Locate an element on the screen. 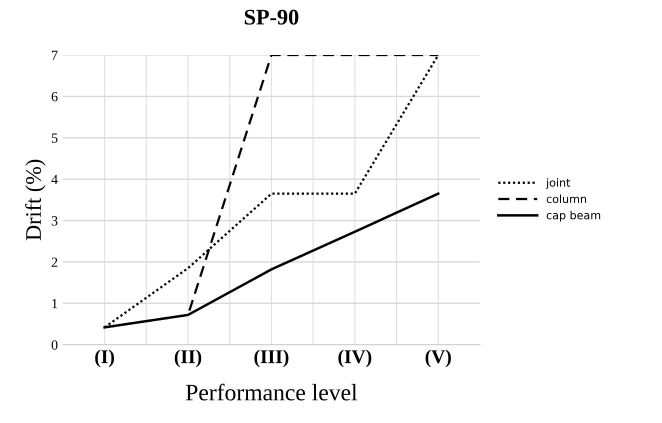 Image resolution: width=662 pixels, height=423 pixels. y-axis-title: Drift (%) is located at coordinates (35, 200).